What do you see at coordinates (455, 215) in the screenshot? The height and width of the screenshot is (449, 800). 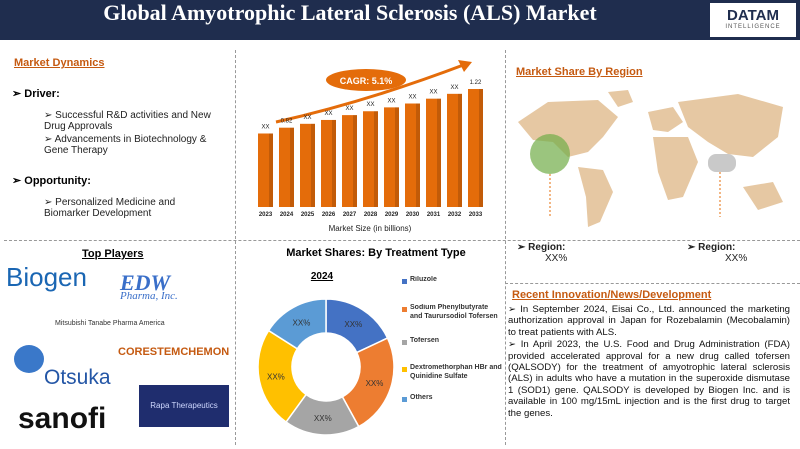 I see `x-tick-label: 2032` at bounding box center [455, 215].